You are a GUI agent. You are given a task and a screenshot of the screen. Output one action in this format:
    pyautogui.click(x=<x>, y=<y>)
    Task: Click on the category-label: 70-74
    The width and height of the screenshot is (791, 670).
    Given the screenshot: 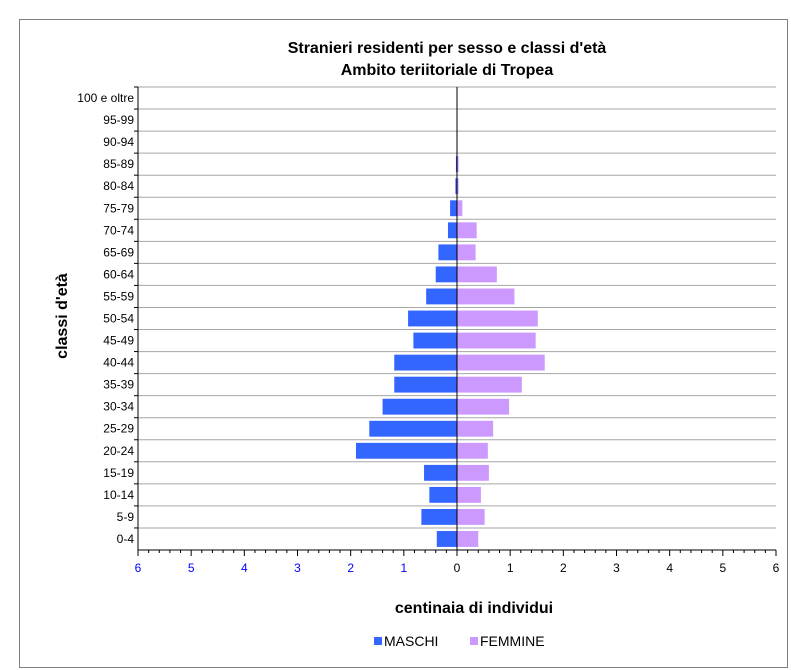 What is the action you would take?
    pyautogui.click(x=118, y=230)
    